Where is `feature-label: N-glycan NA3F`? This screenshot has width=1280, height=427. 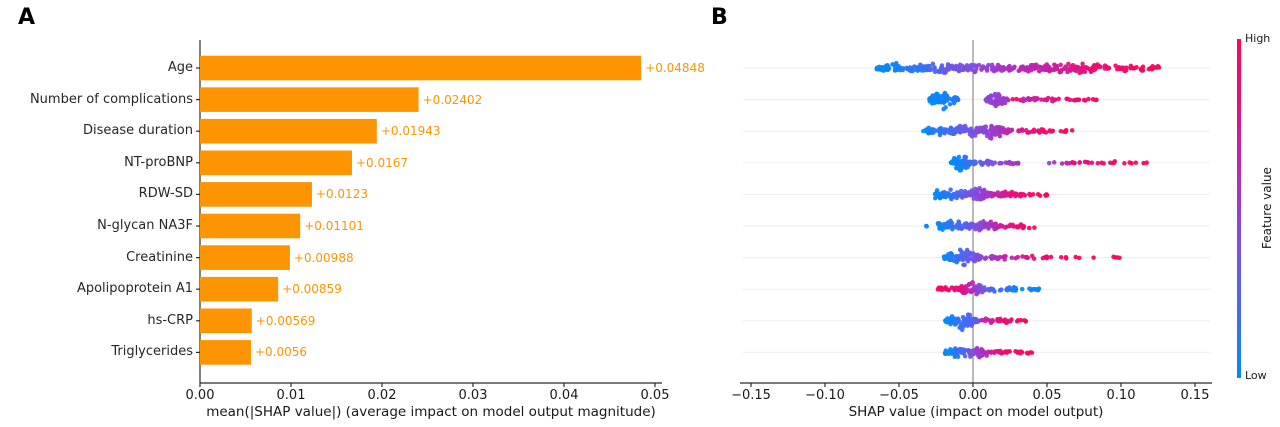
feature-label: N-glycan NA3F is located at coordinates (145, 225).